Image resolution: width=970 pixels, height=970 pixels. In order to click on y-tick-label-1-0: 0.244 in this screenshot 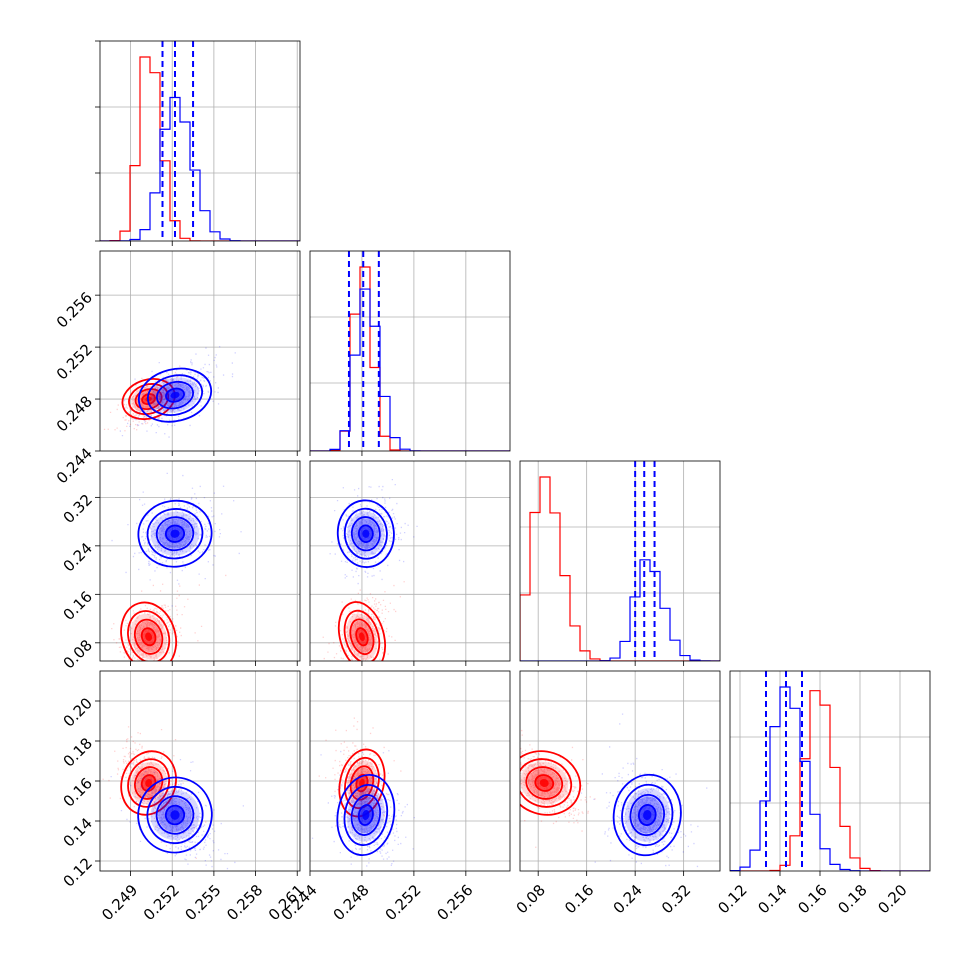, I will do `click(74, 465)`.